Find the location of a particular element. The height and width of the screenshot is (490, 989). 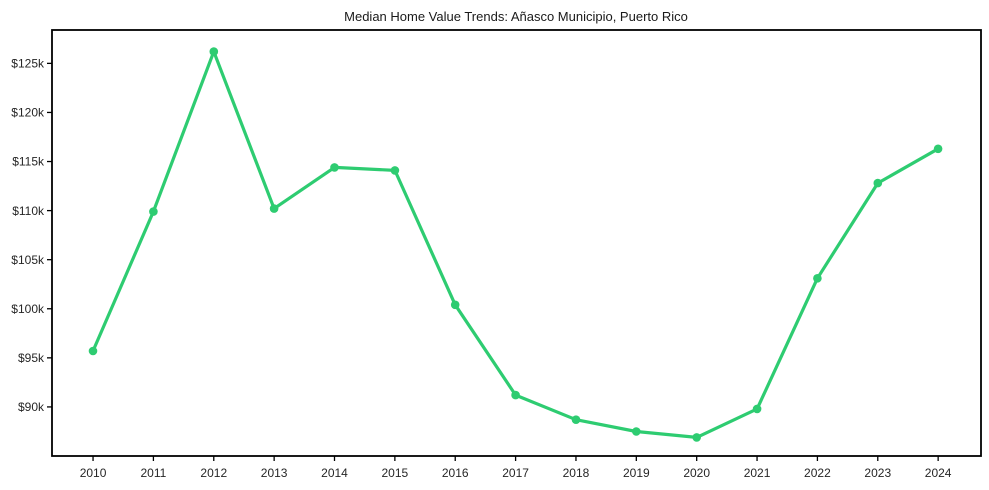

data-point-2020 is located at coordinates (696, 437).